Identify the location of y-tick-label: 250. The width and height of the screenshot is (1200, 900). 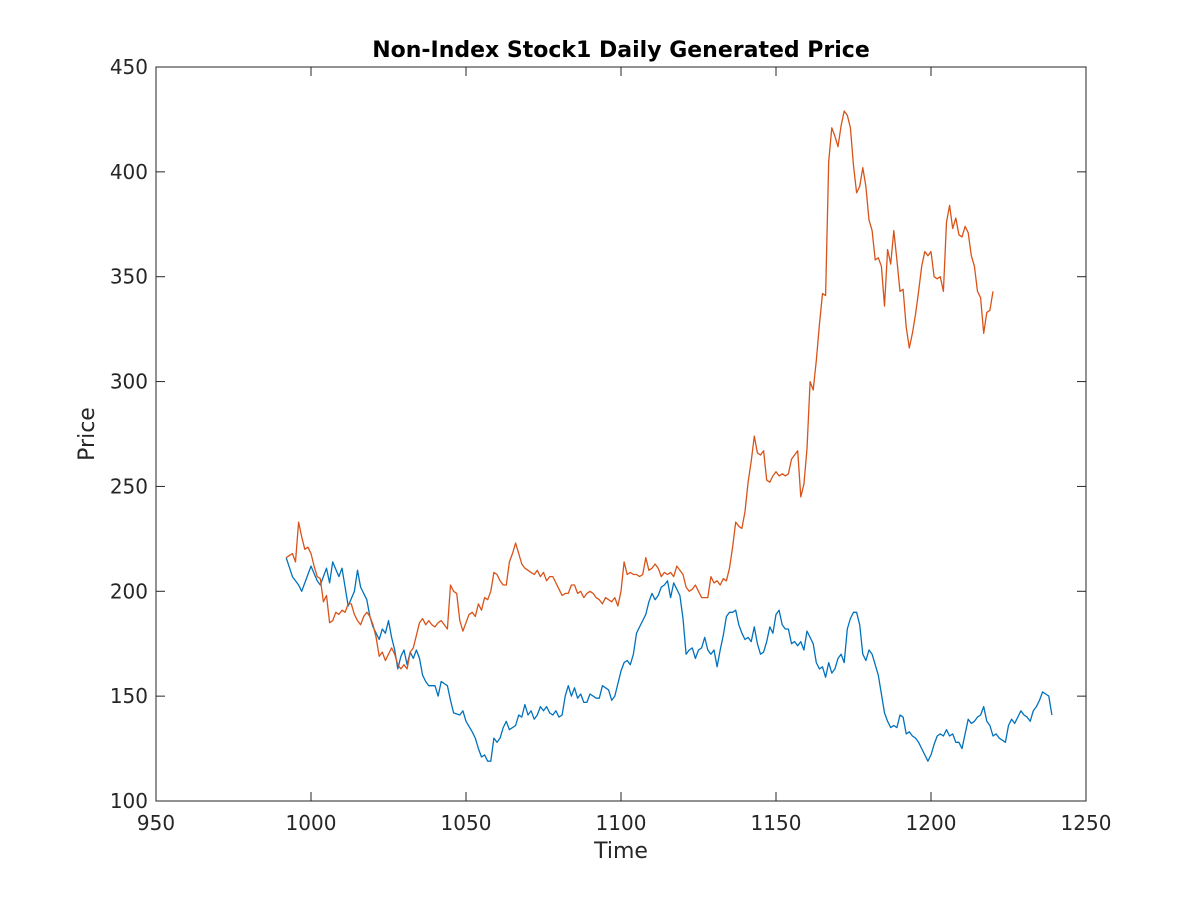
(129, 486).